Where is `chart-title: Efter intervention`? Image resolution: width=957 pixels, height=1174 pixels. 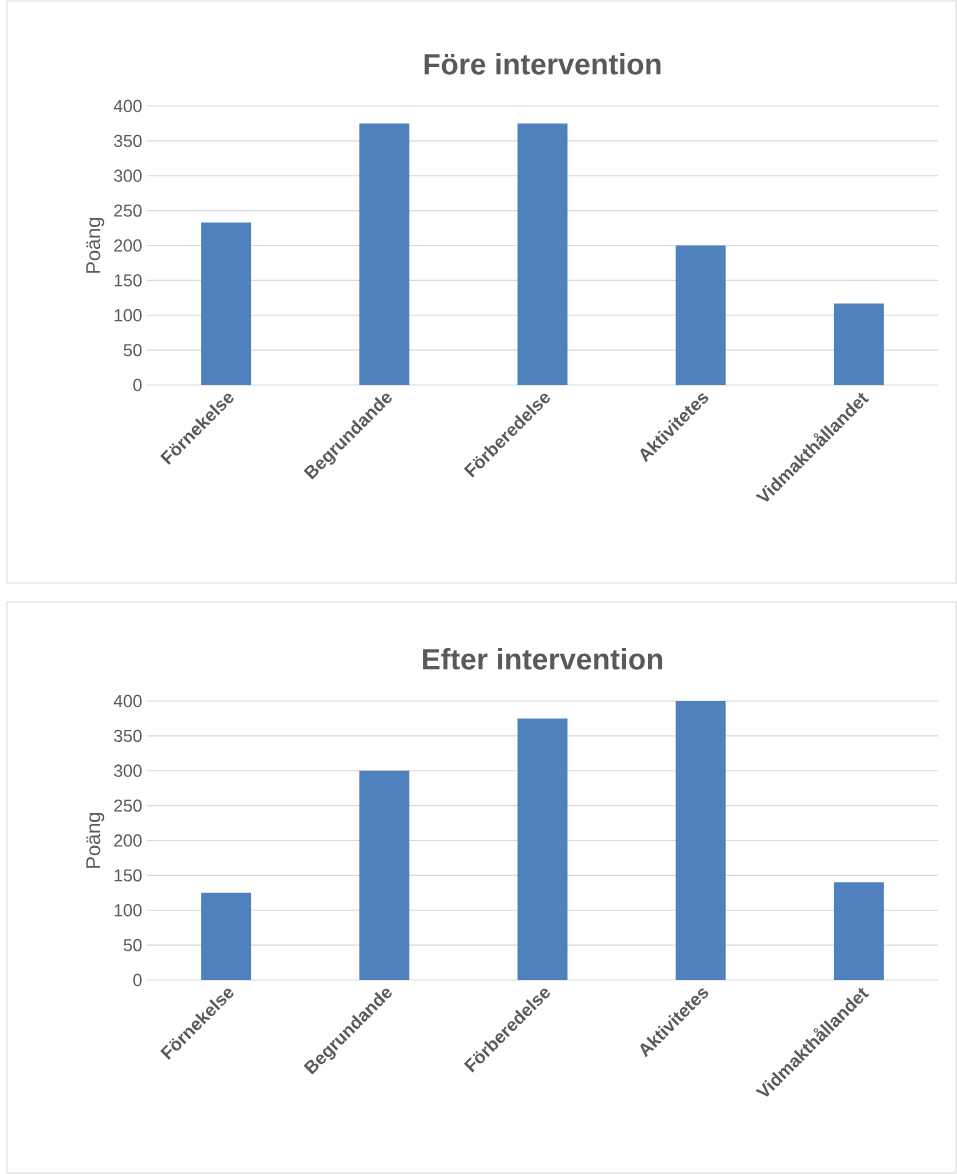
chart-title: Efter intervention is located at coordinates (543, 659).